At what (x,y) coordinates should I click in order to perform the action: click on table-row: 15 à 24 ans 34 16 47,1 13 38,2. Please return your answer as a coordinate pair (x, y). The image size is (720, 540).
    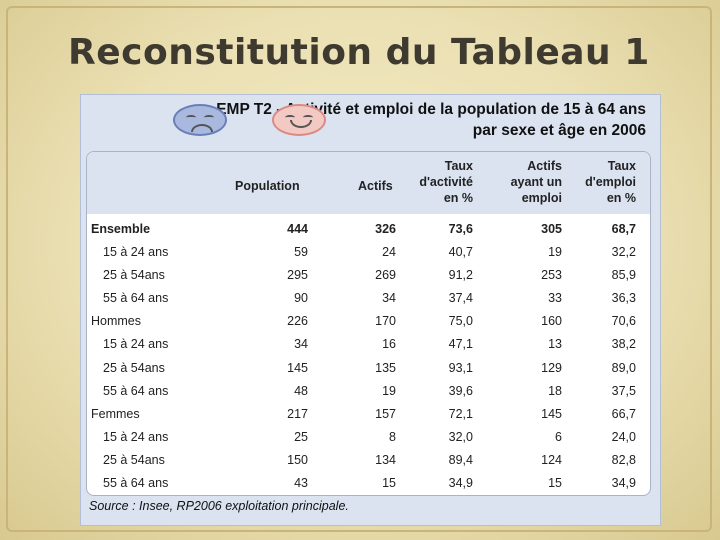
    Looking at the image, I should click on (368, 345).